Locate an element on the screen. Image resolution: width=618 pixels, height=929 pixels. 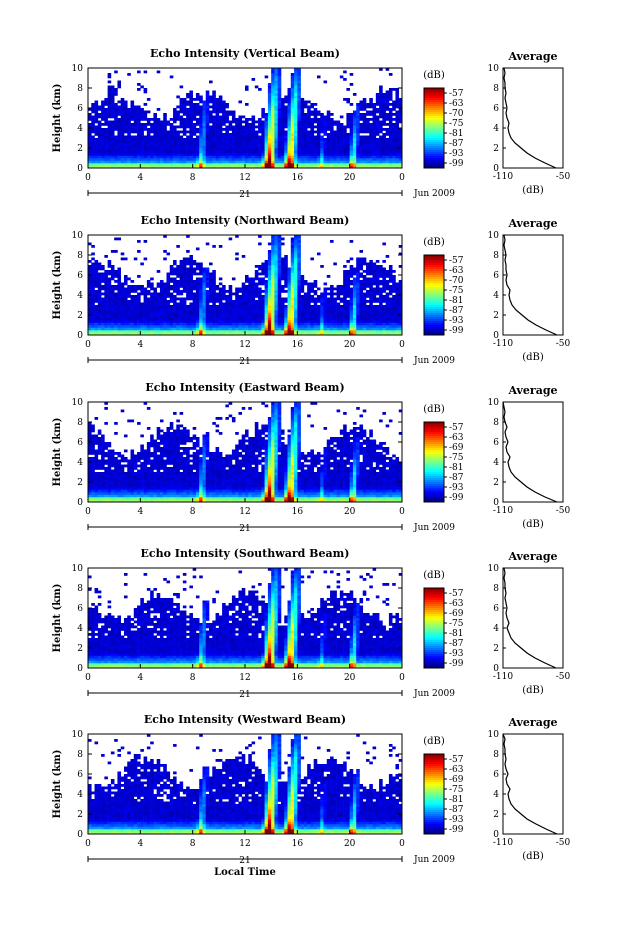
profile-line is located at coordinates (530, 118).